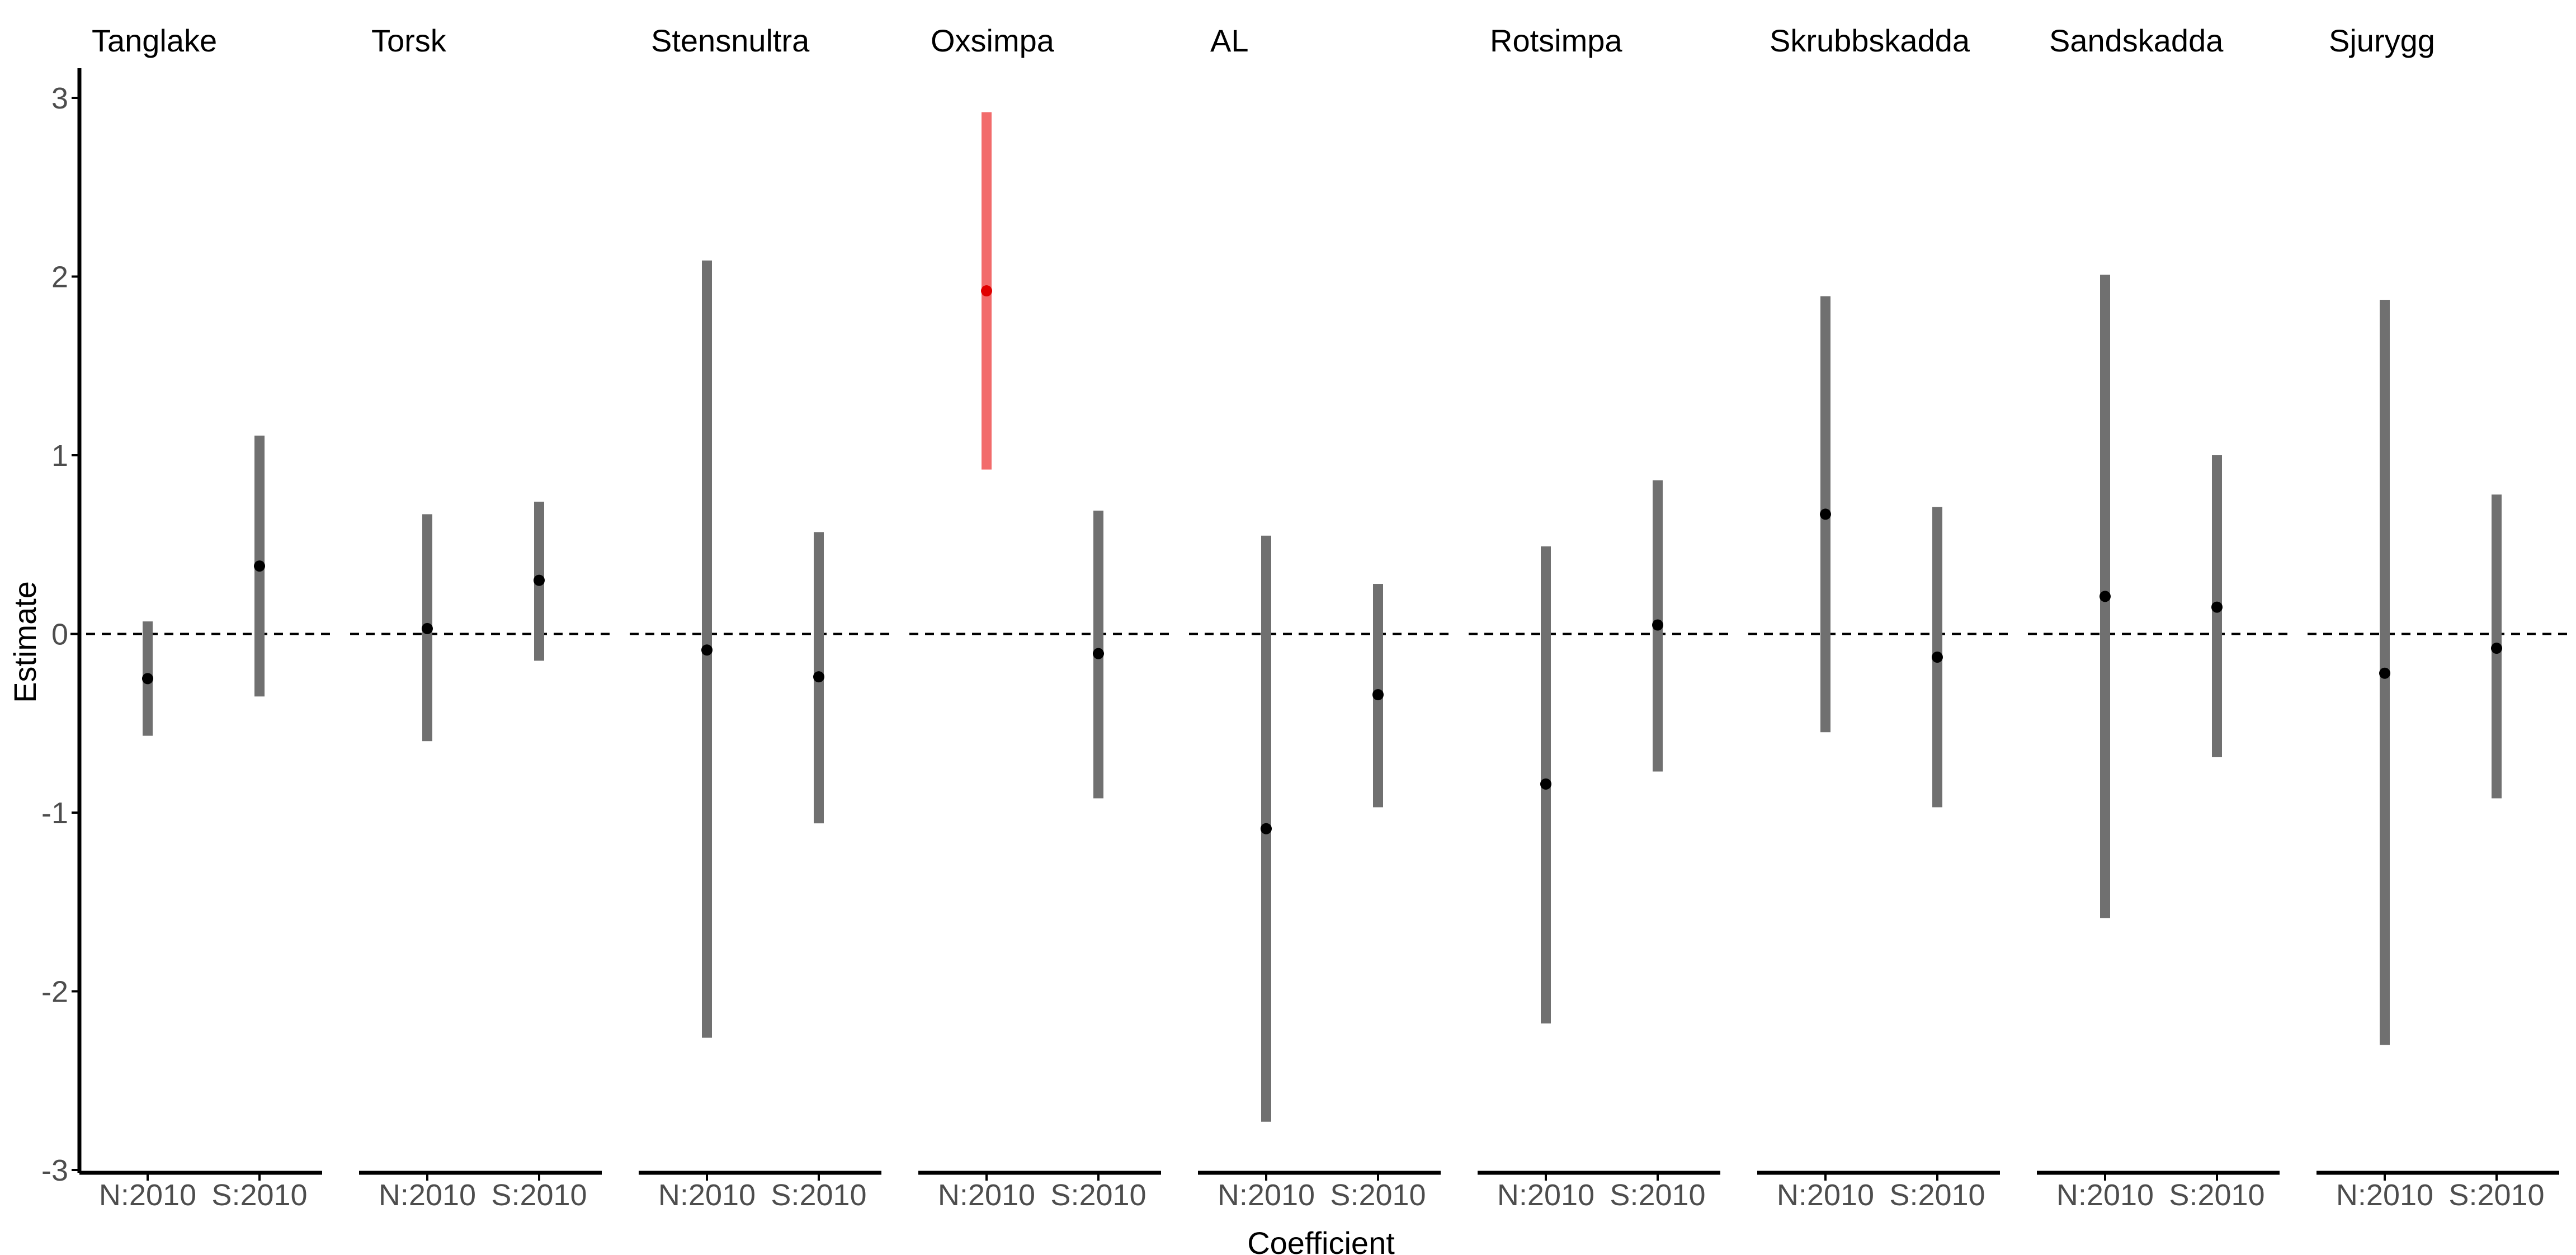  What do you see at coordinates (54, 1170) in the screenshot?
I see `y-tick-label: -3` at bounding box center [54, 1170].